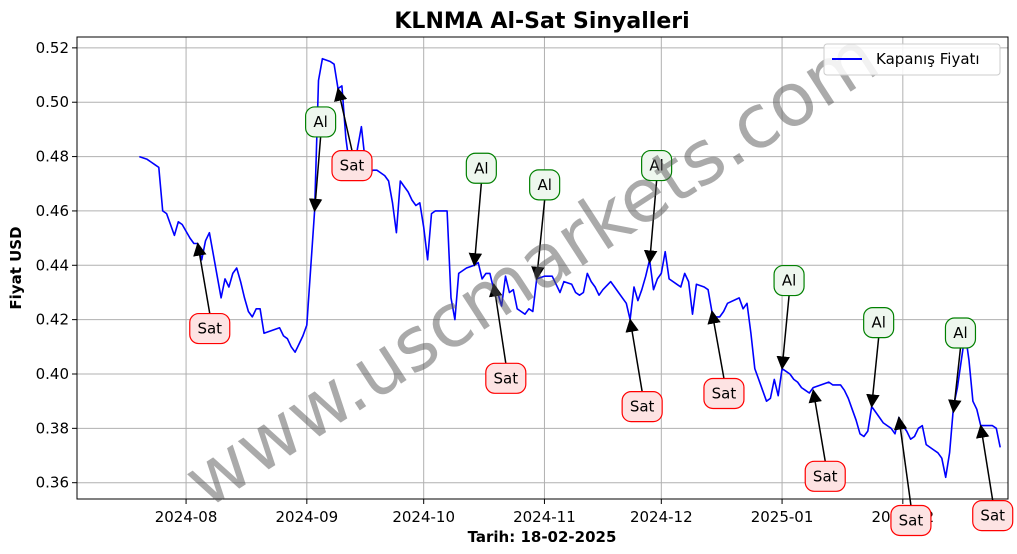 This screenshot has height=554, width=1017. I want to click on legend-label: Kapanış Fiyatı, so click(928, 59).